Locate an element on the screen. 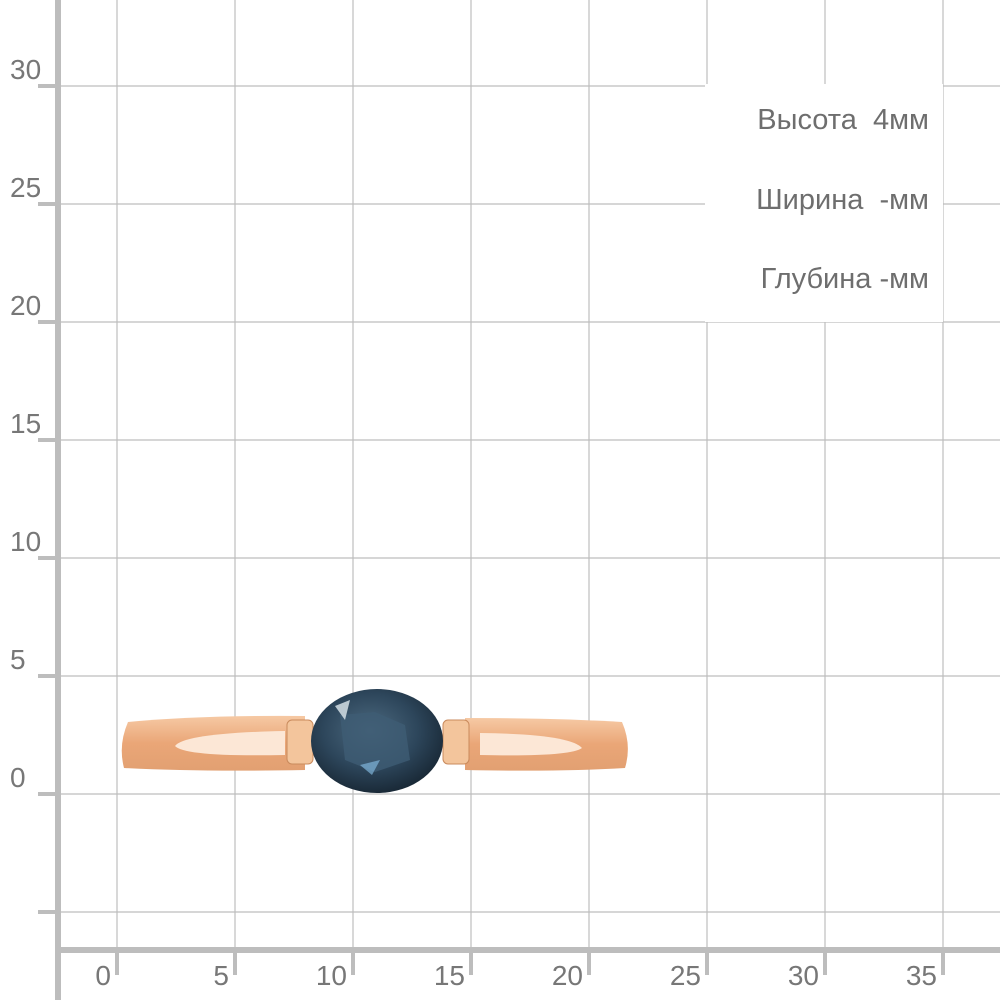  gemstone is located at coordinates (377, 741).